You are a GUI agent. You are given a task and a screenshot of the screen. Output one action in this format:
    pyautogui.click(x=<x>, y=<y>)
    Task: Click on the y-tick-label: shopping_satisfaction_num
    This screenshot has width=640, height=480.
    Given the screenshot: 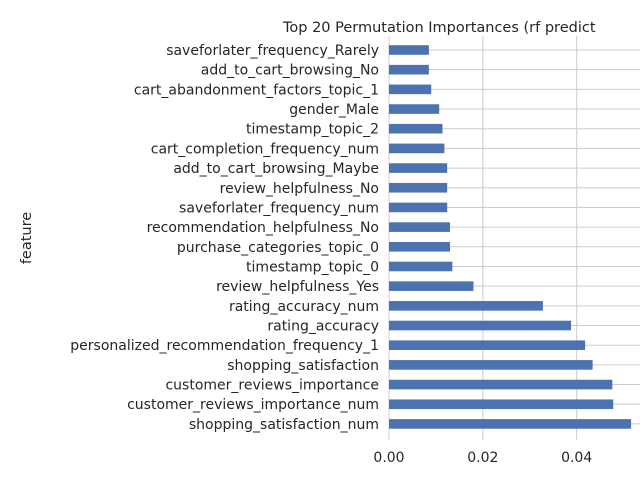 What is the action you would take?
    pyautogui.click(x=284, y=425)
    